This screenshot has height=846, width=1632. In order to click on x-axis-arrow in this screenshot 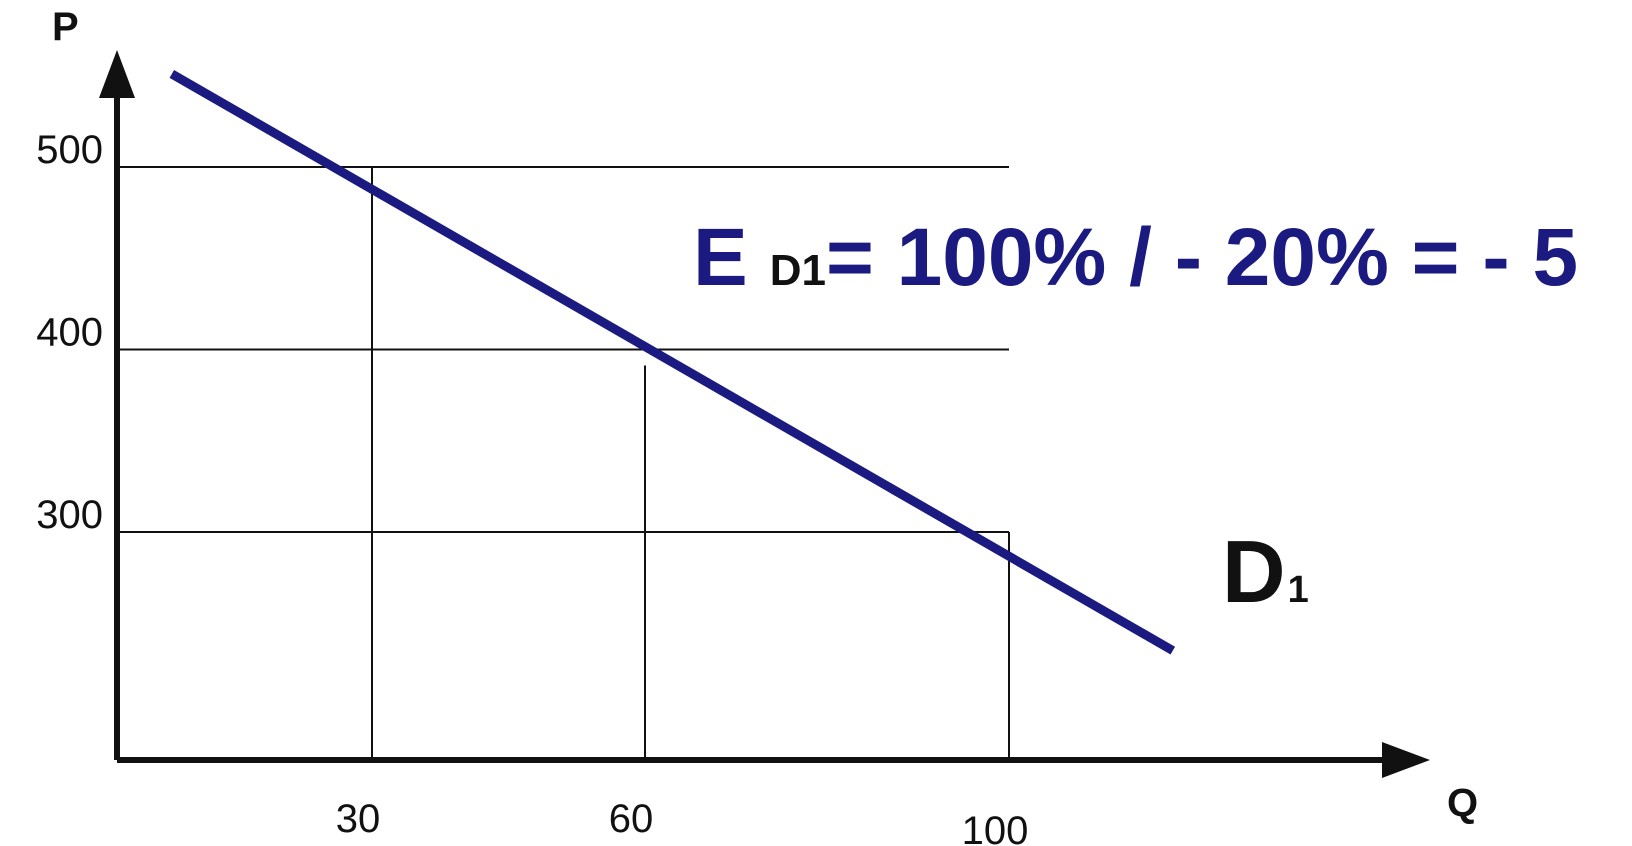, I will do `click(1406, 760)`.